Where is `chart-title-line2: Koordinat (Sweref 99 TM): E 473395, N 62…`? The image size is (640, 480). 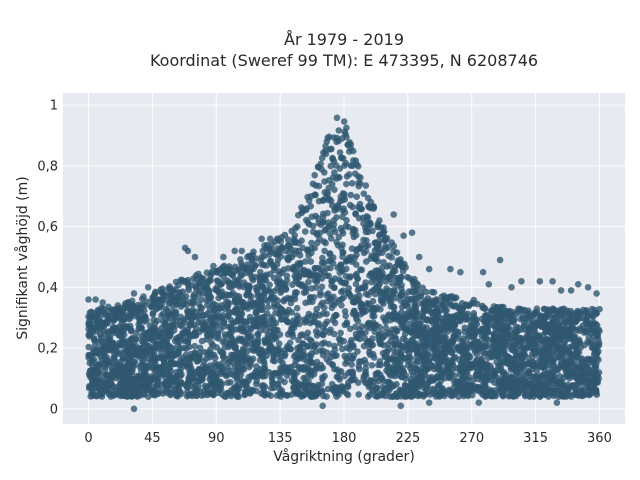 chart-title-line2: Koordinat (Sweref 99 TM): E 473395, N 62… is located at coordinates (344, 60).